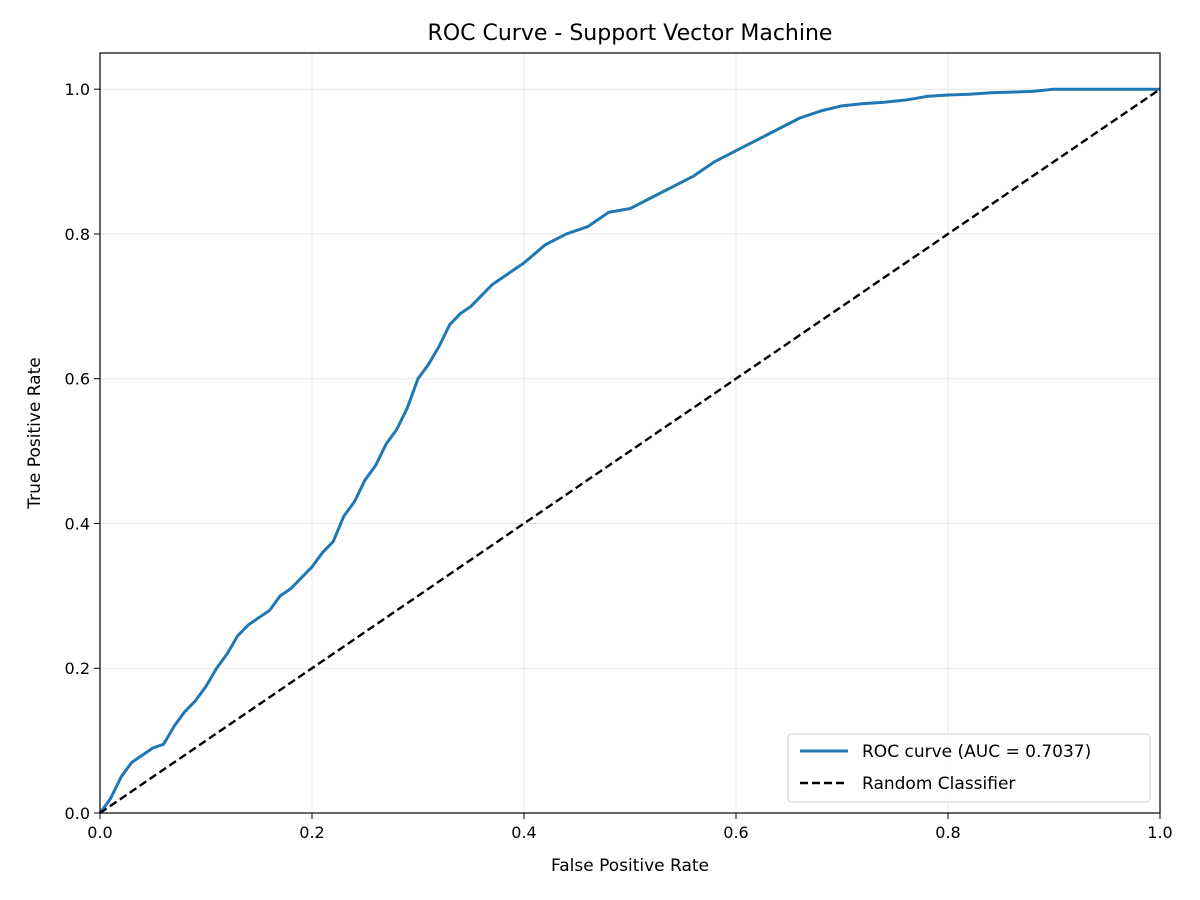  What do you see at coordinates (938, 784) in the screenshot?
I see `legend-label-random: Random Classifier` at bounding box center [938, 784].